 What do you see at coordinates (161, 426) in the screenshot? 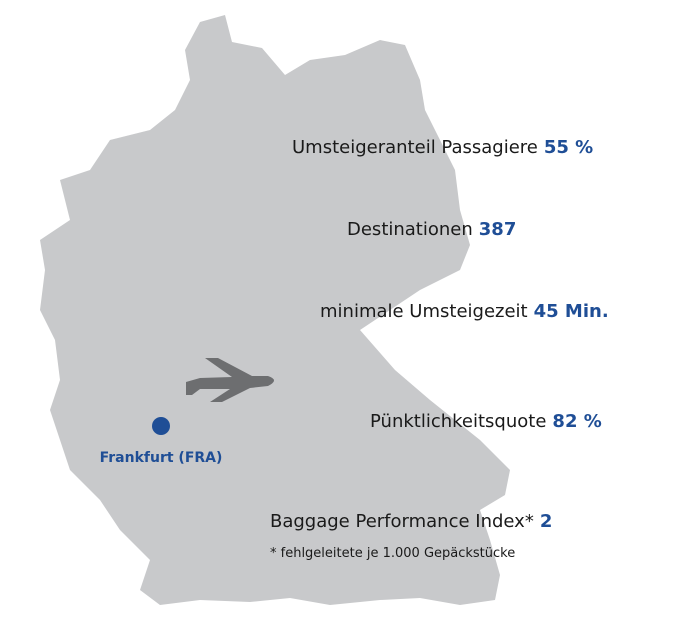
I see `location-dot` at bounding box center [161, 426].